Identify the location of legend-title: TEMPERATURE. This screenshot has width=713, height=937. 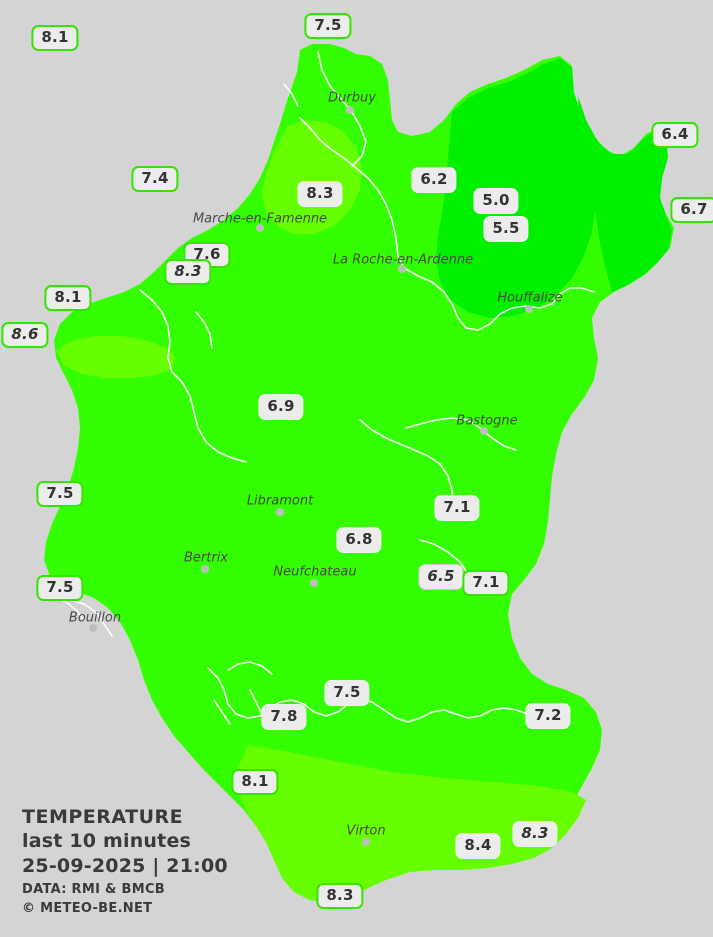
(103, 817).